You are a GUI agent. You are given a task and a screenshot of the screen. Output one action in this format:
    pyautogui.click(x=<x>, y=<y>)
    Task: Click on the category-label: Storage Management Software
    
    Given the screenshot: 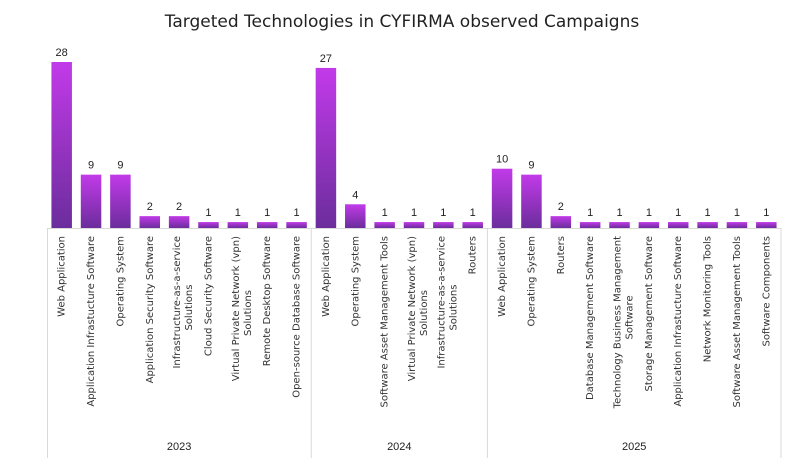 What is the action you would take?
    pyautogui.click(x=649, y=313)
    